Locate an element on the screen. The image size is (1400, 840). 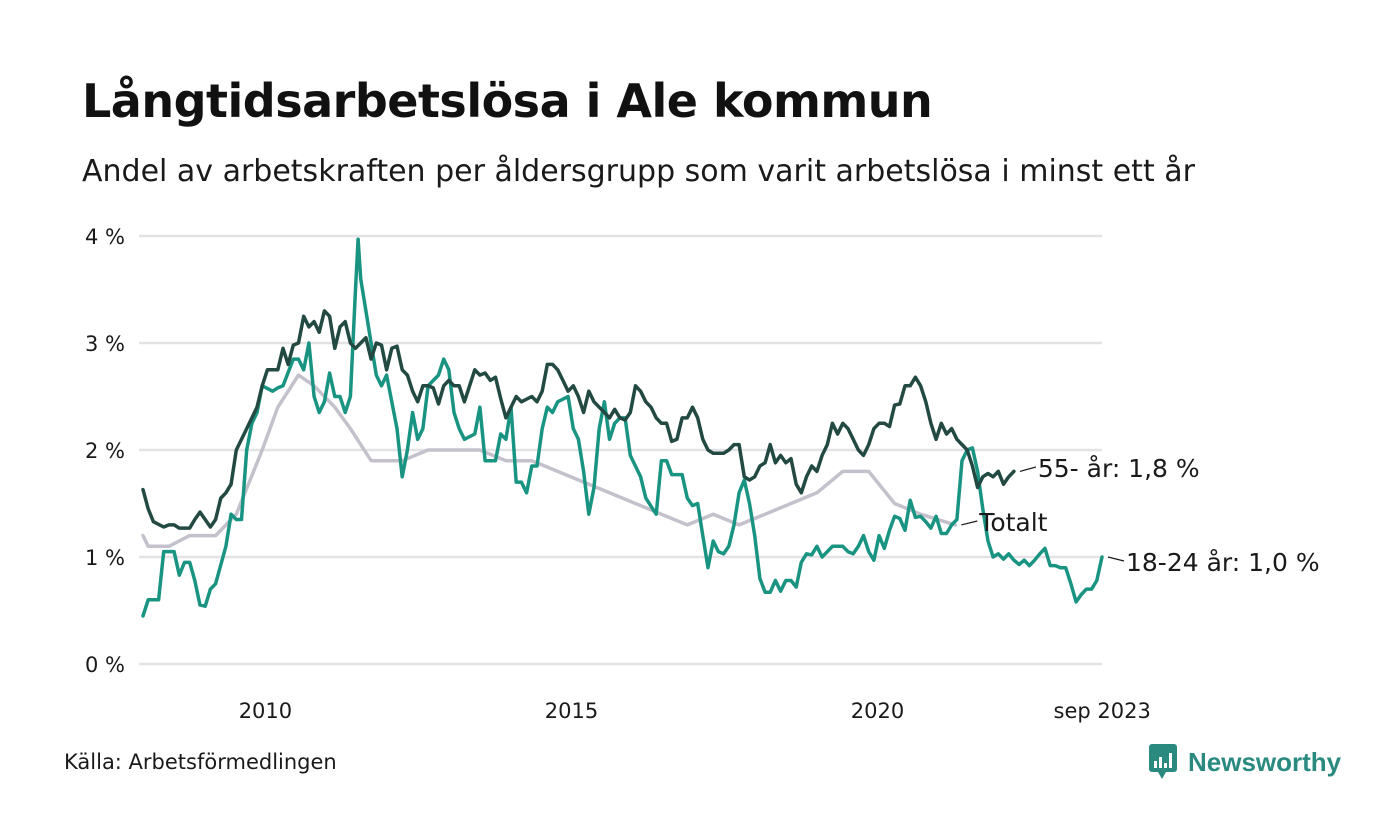
y-tick-label: 4 % is located at coordinates (105, 237).